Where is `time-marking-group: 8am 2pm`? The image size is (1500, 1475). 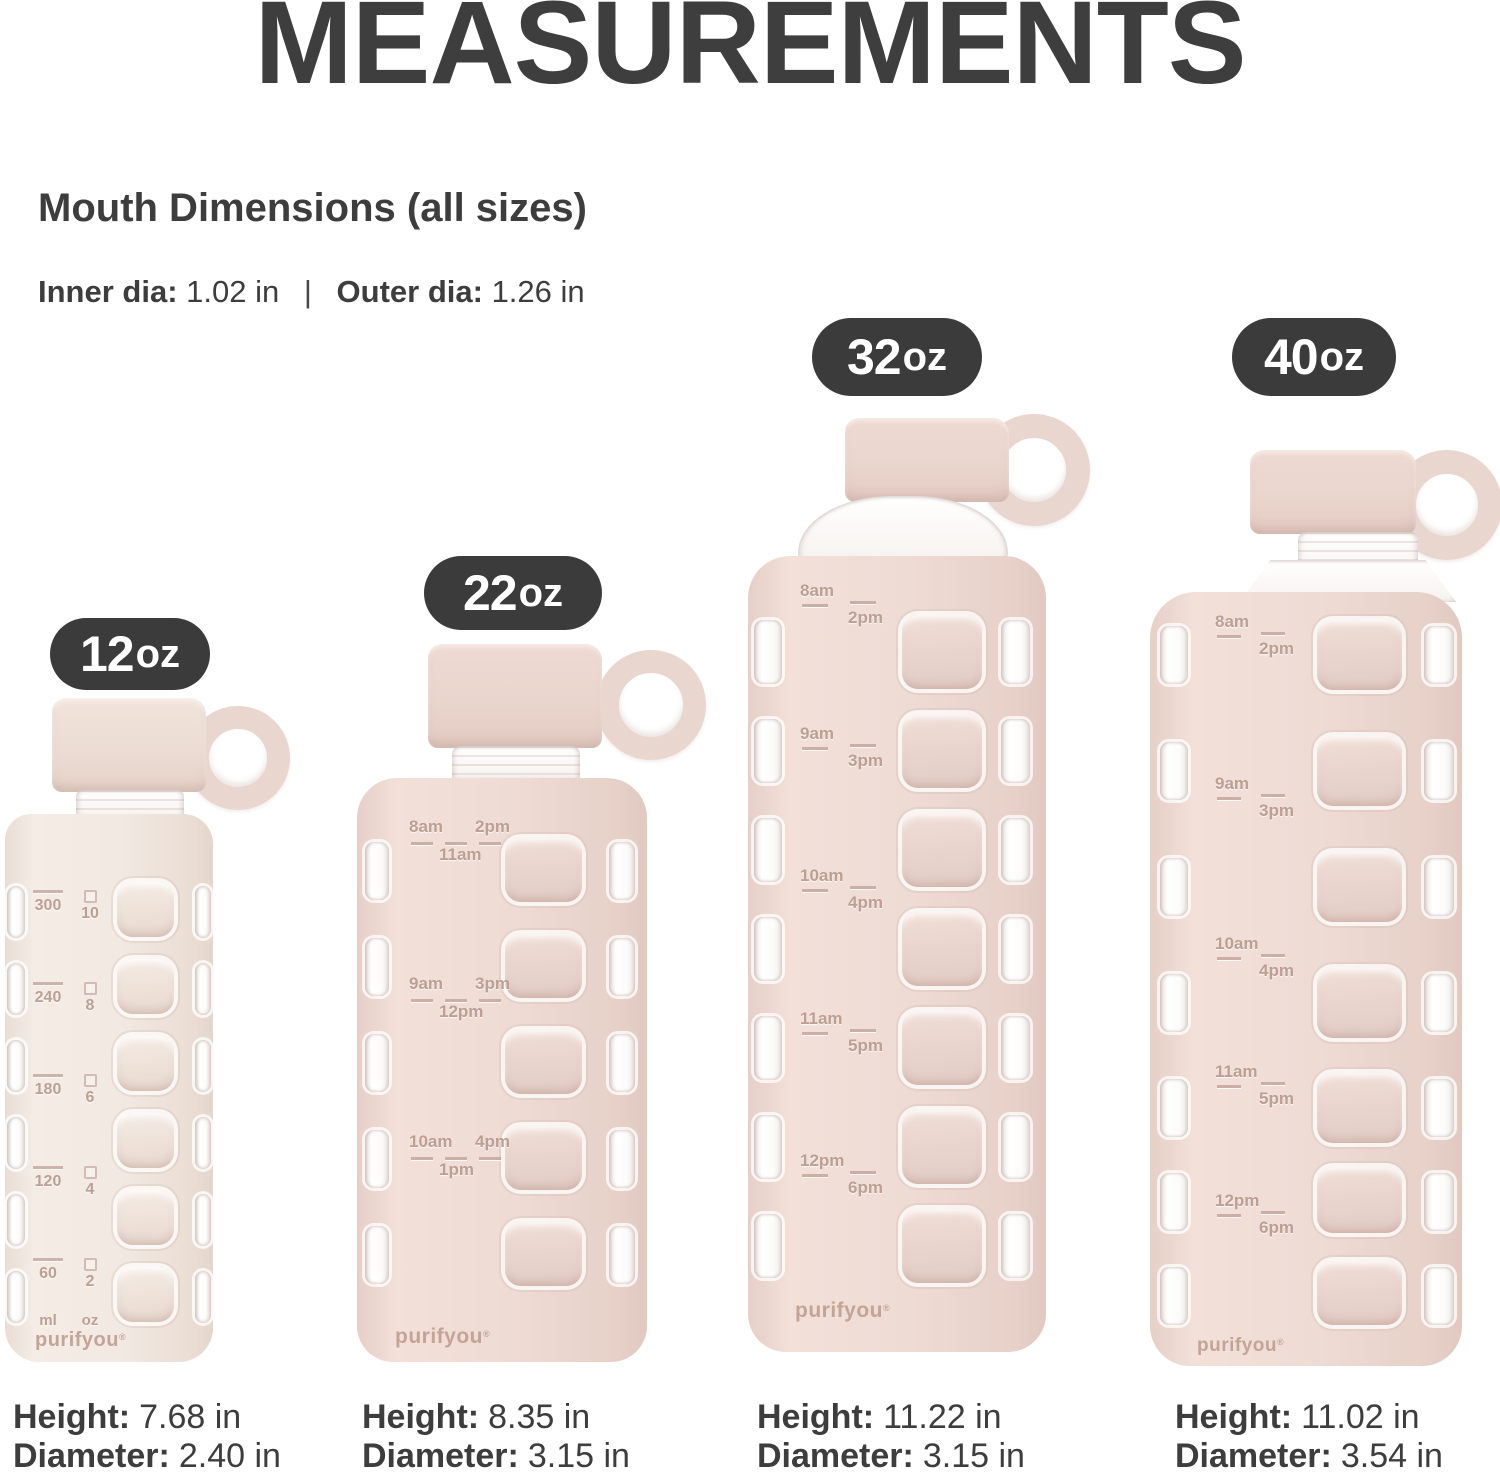
time-marking-group: 8am 2pm is located at coordinates (856, 609).